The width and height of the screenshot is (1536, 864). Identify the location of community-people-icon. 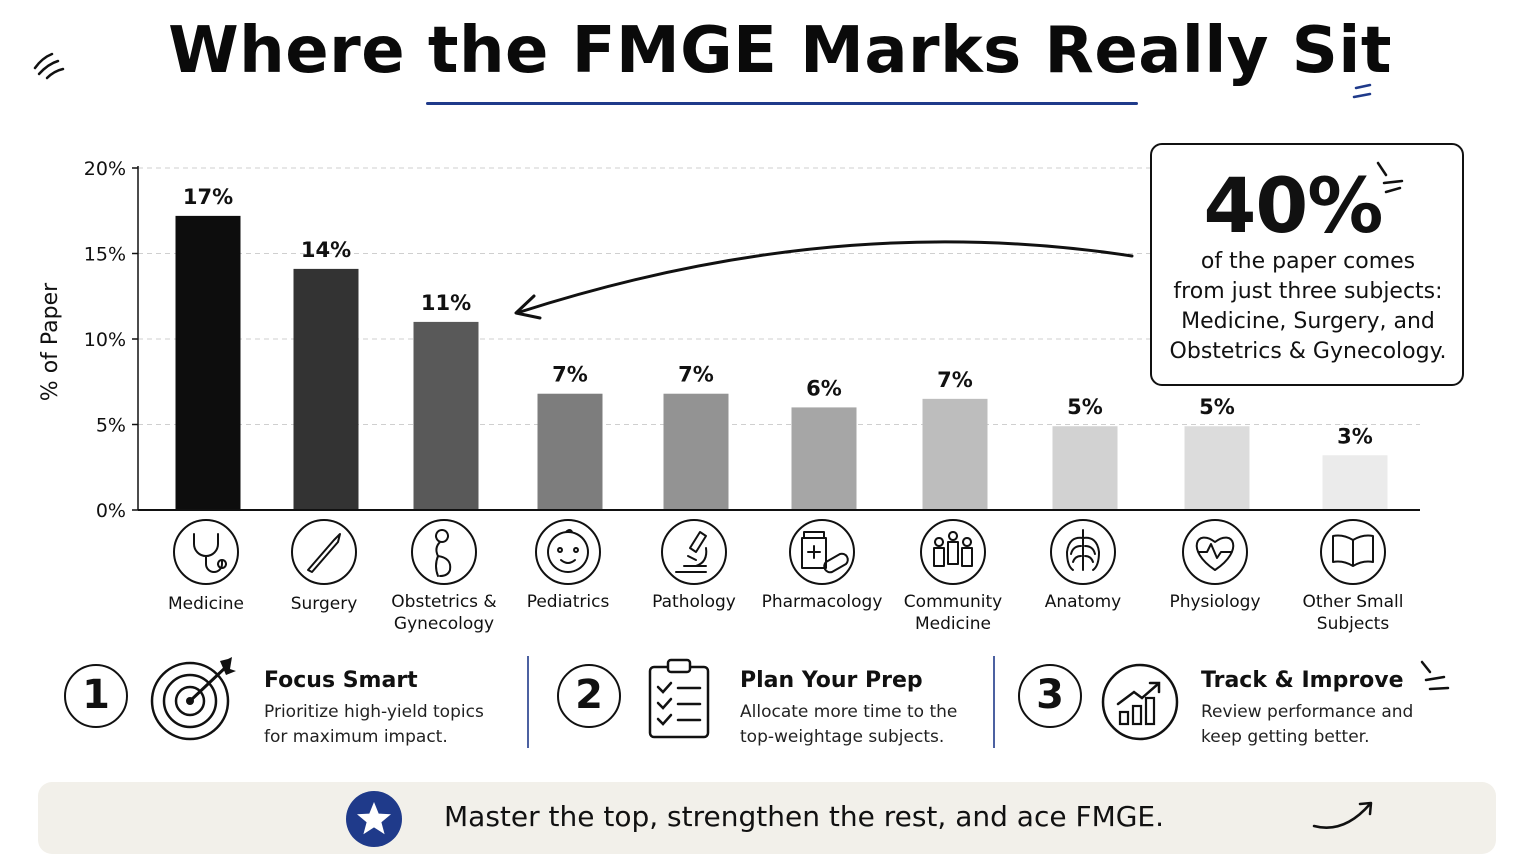
(953, 552).